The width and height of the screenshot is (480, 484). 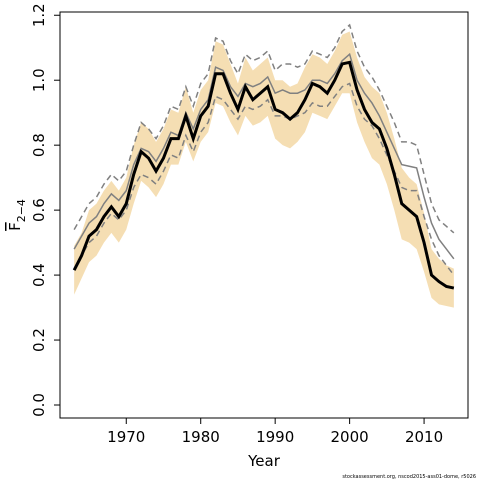 I want to click on x-tick-label: 2010, so click(x=424, y=437).